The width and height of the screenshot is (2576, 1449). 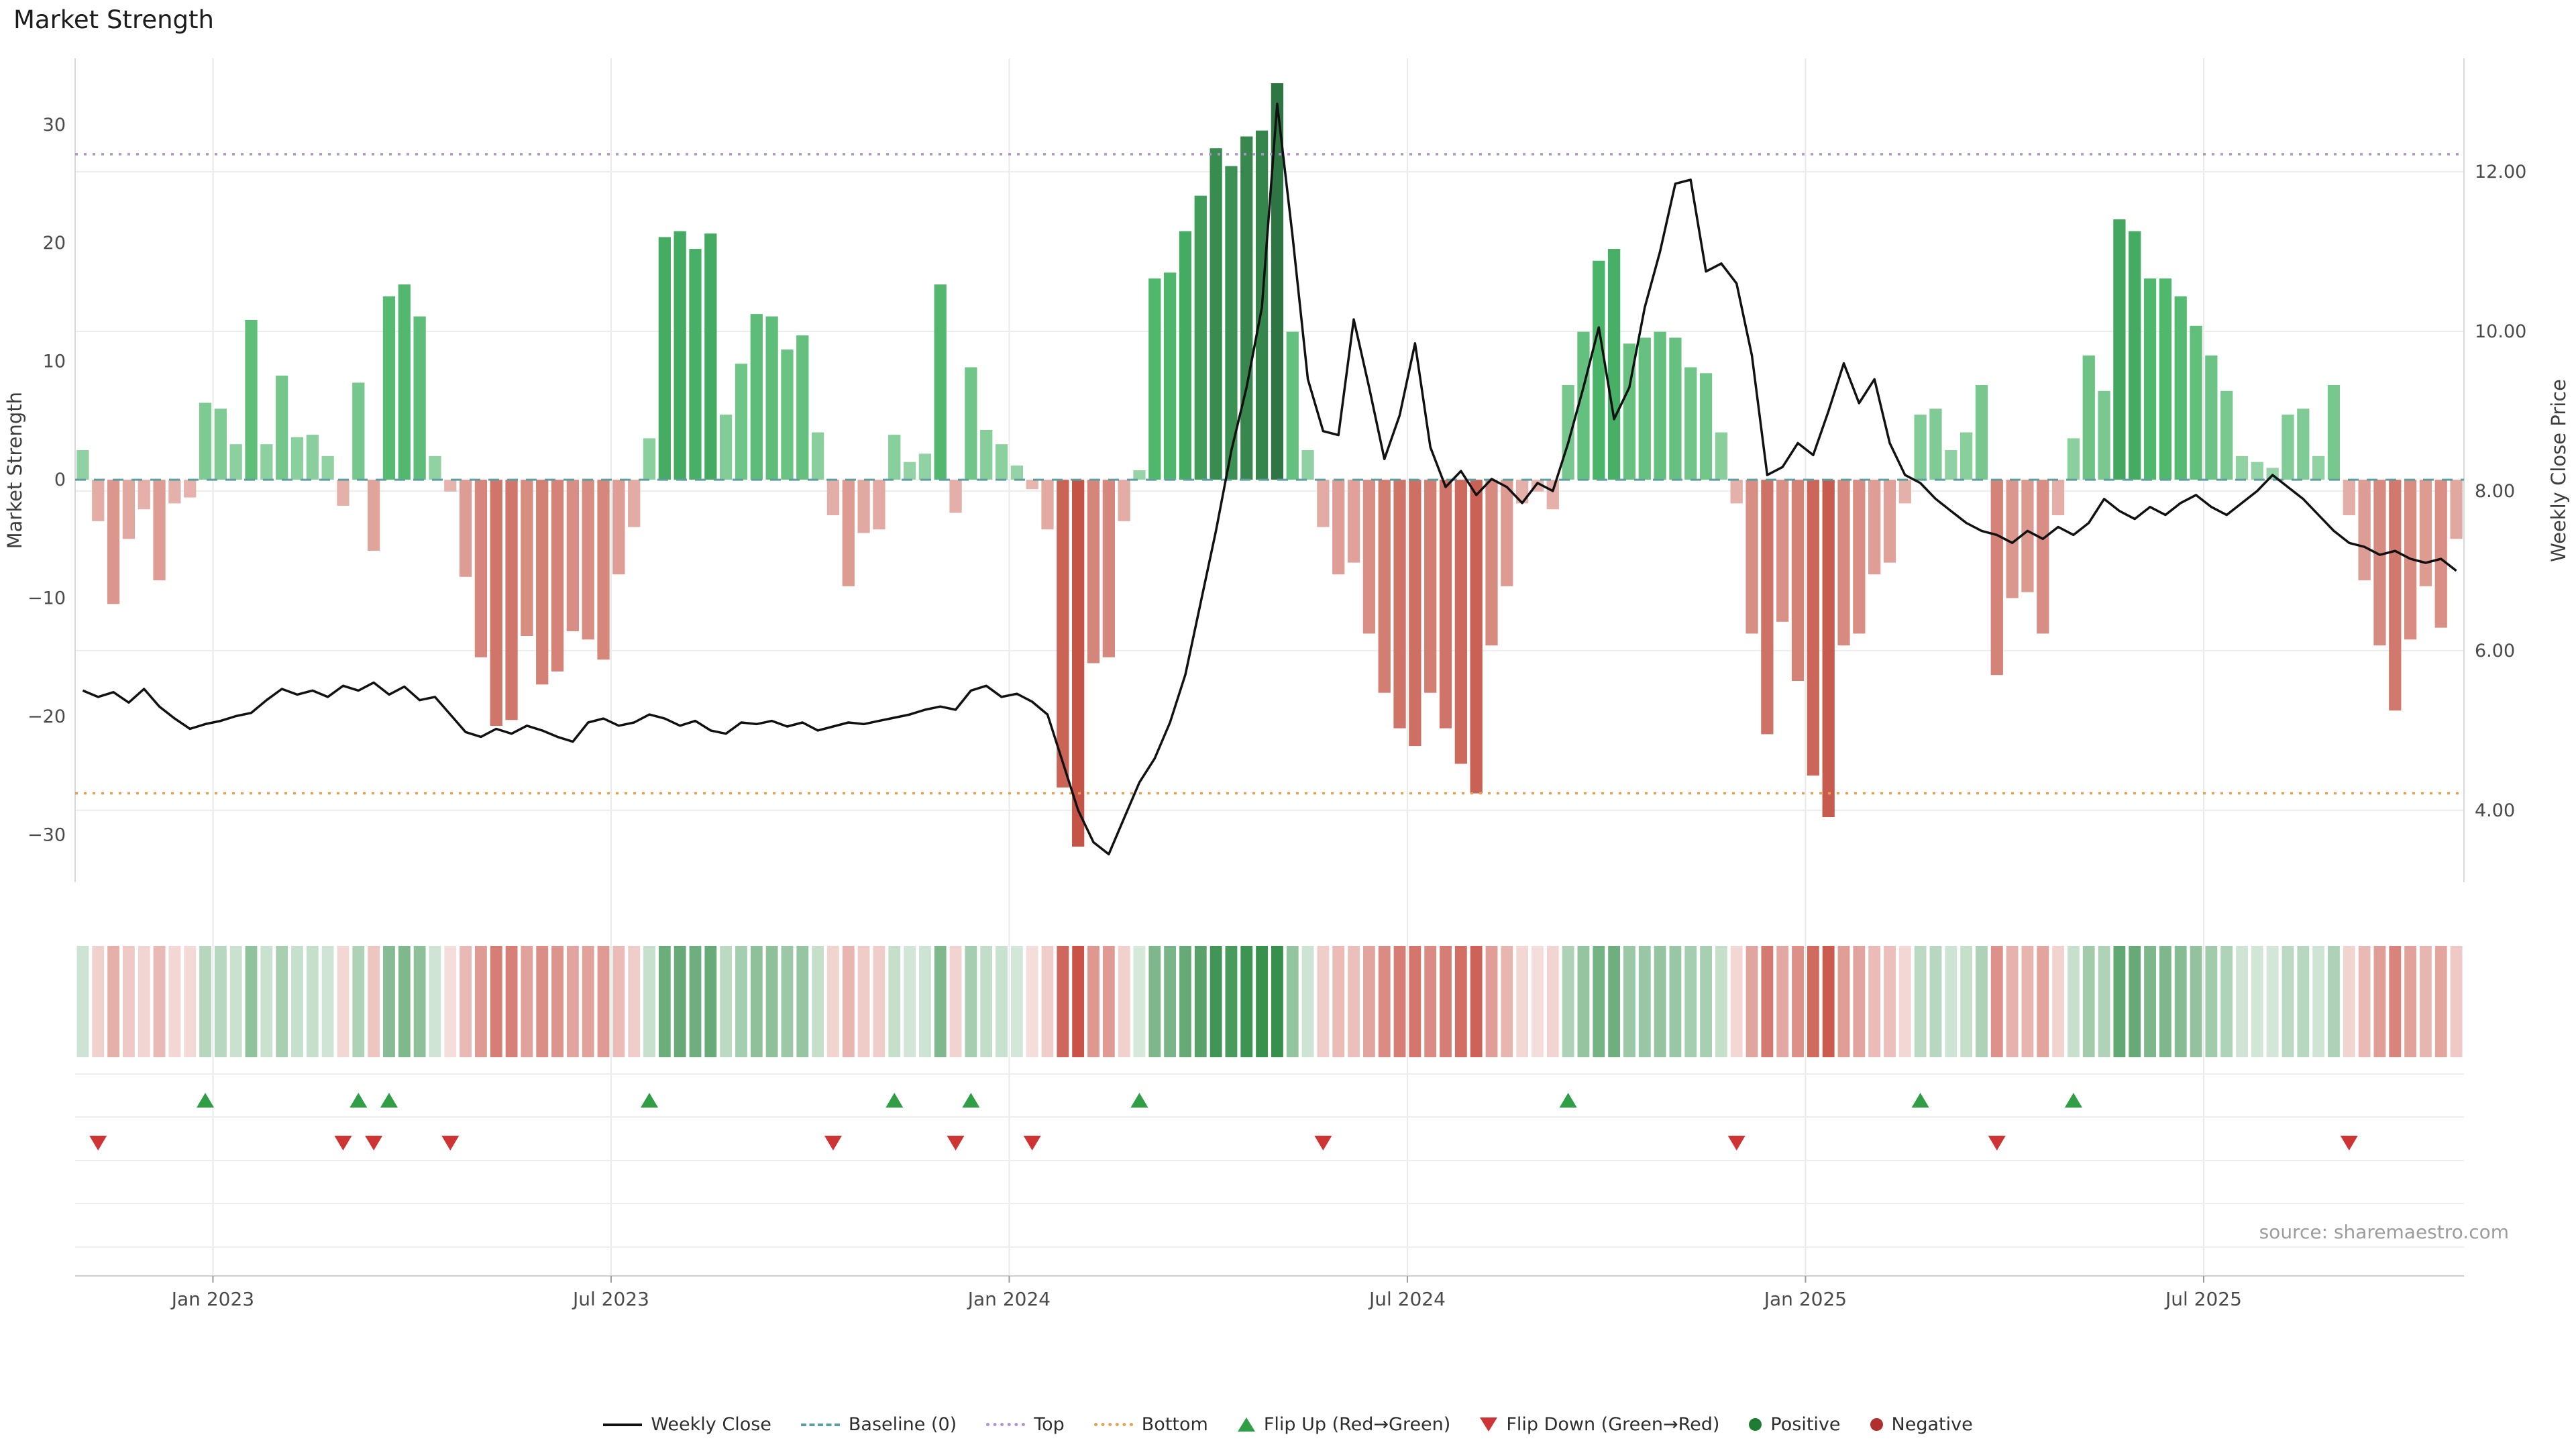 I want to click on right-tick-label: 12.00, so click(x=2500, y=172).